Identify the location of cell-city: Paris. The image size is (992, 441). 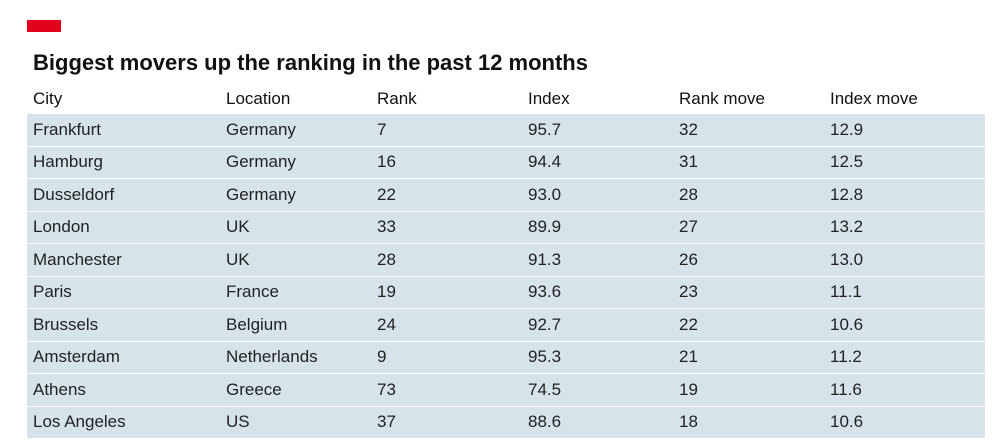
(52, 292).